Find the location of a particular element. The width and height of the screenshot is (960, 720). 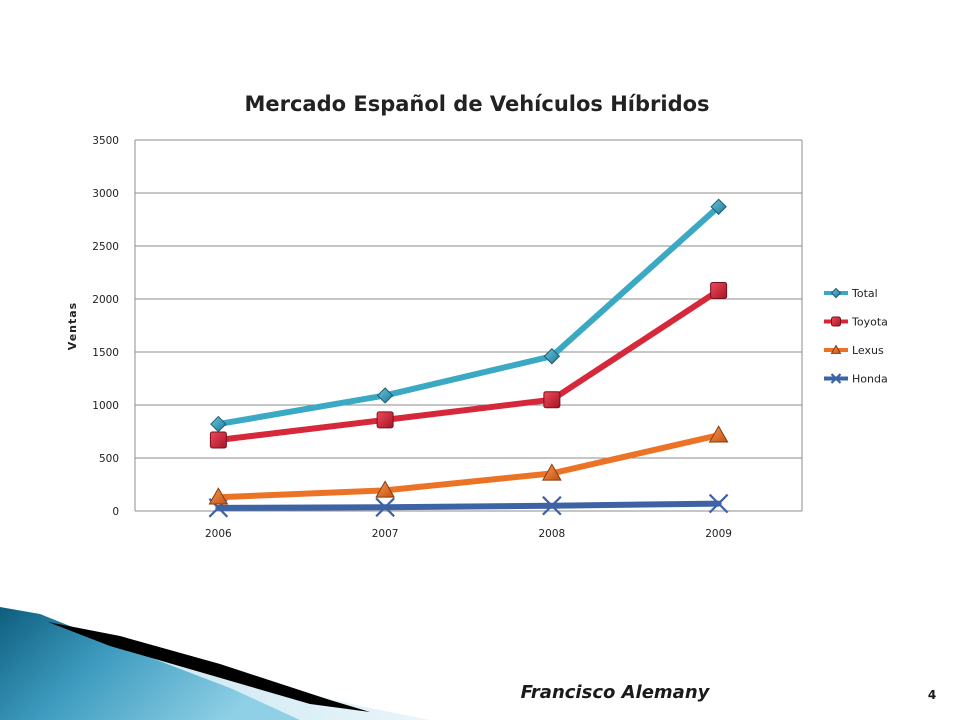

y-axis-label: Ventas is located at coordinates (72, 326).